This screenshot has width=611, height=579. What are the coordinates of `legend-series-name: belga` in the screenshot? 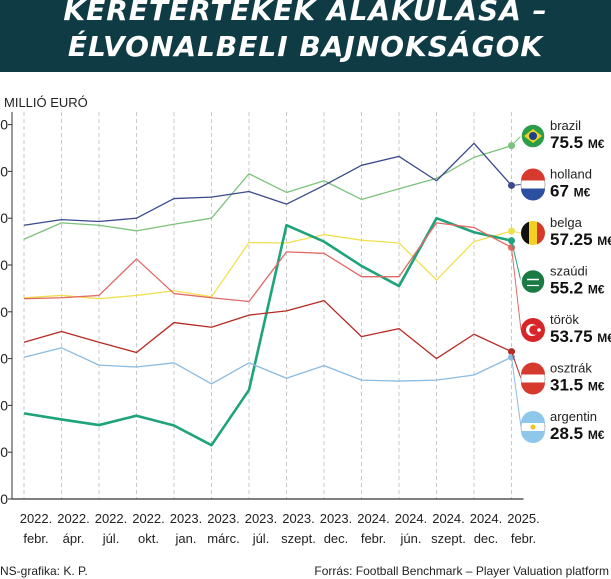 It's located at (566, 222).